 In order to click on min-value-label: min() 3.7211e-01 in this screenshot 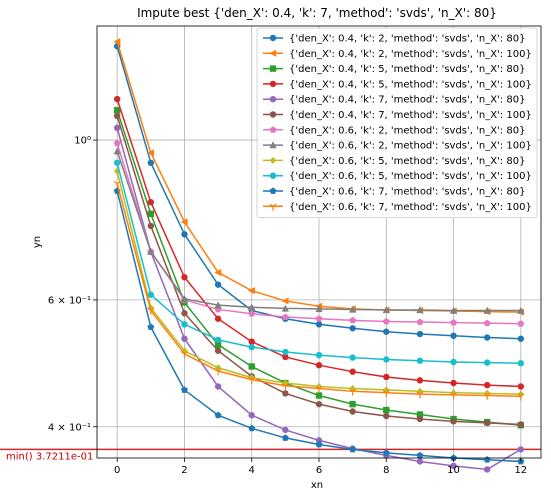, I will do `click(49, 456)`.